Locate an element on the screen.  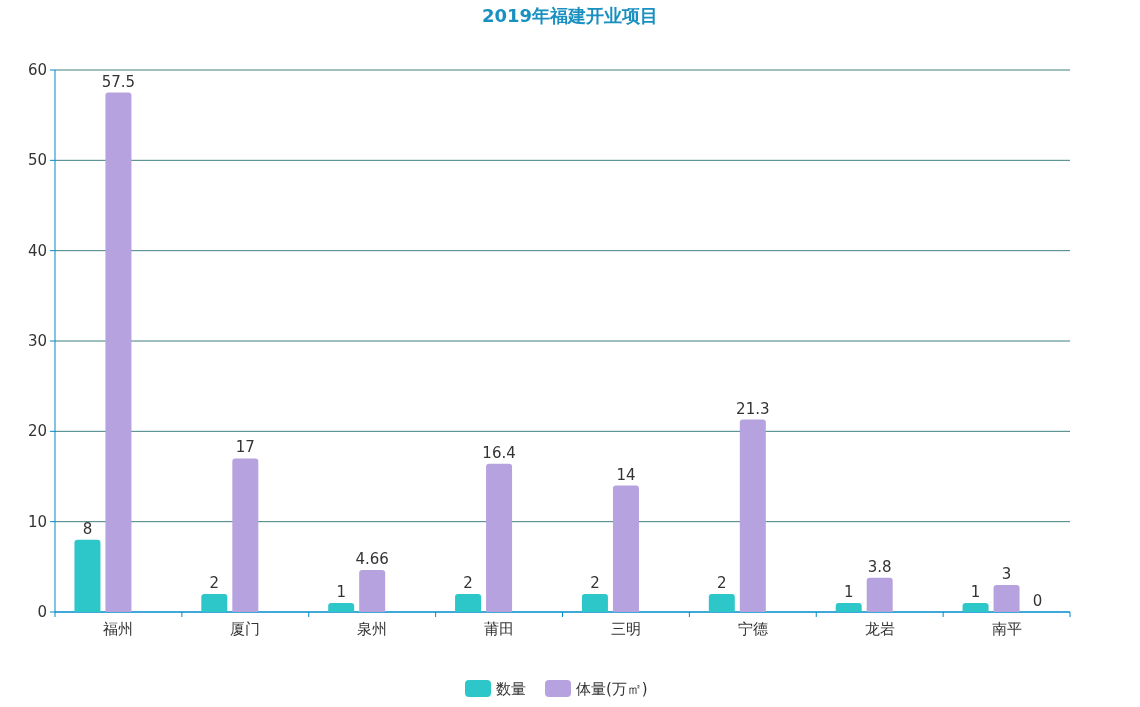
x-tick-label: 宁德 is located at coordinates (752, 629).